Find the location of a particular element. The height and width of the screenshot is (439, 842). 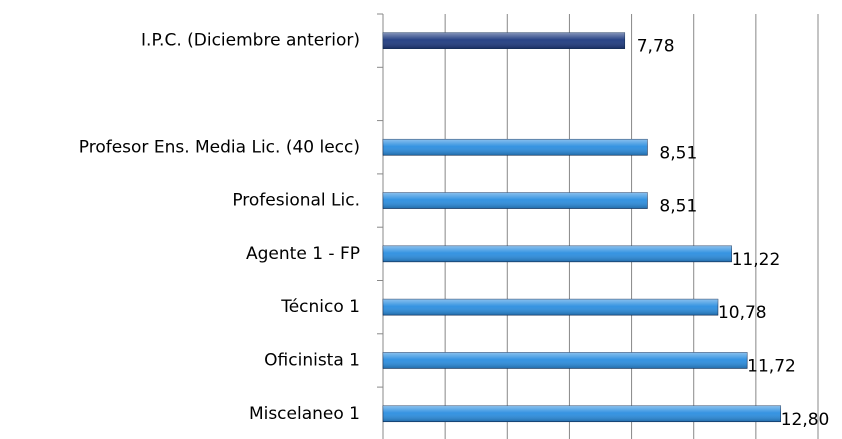

y-tick-label: Profesor Ens. Media Lic. (40 lecc) is located at coordinates (219, 147).